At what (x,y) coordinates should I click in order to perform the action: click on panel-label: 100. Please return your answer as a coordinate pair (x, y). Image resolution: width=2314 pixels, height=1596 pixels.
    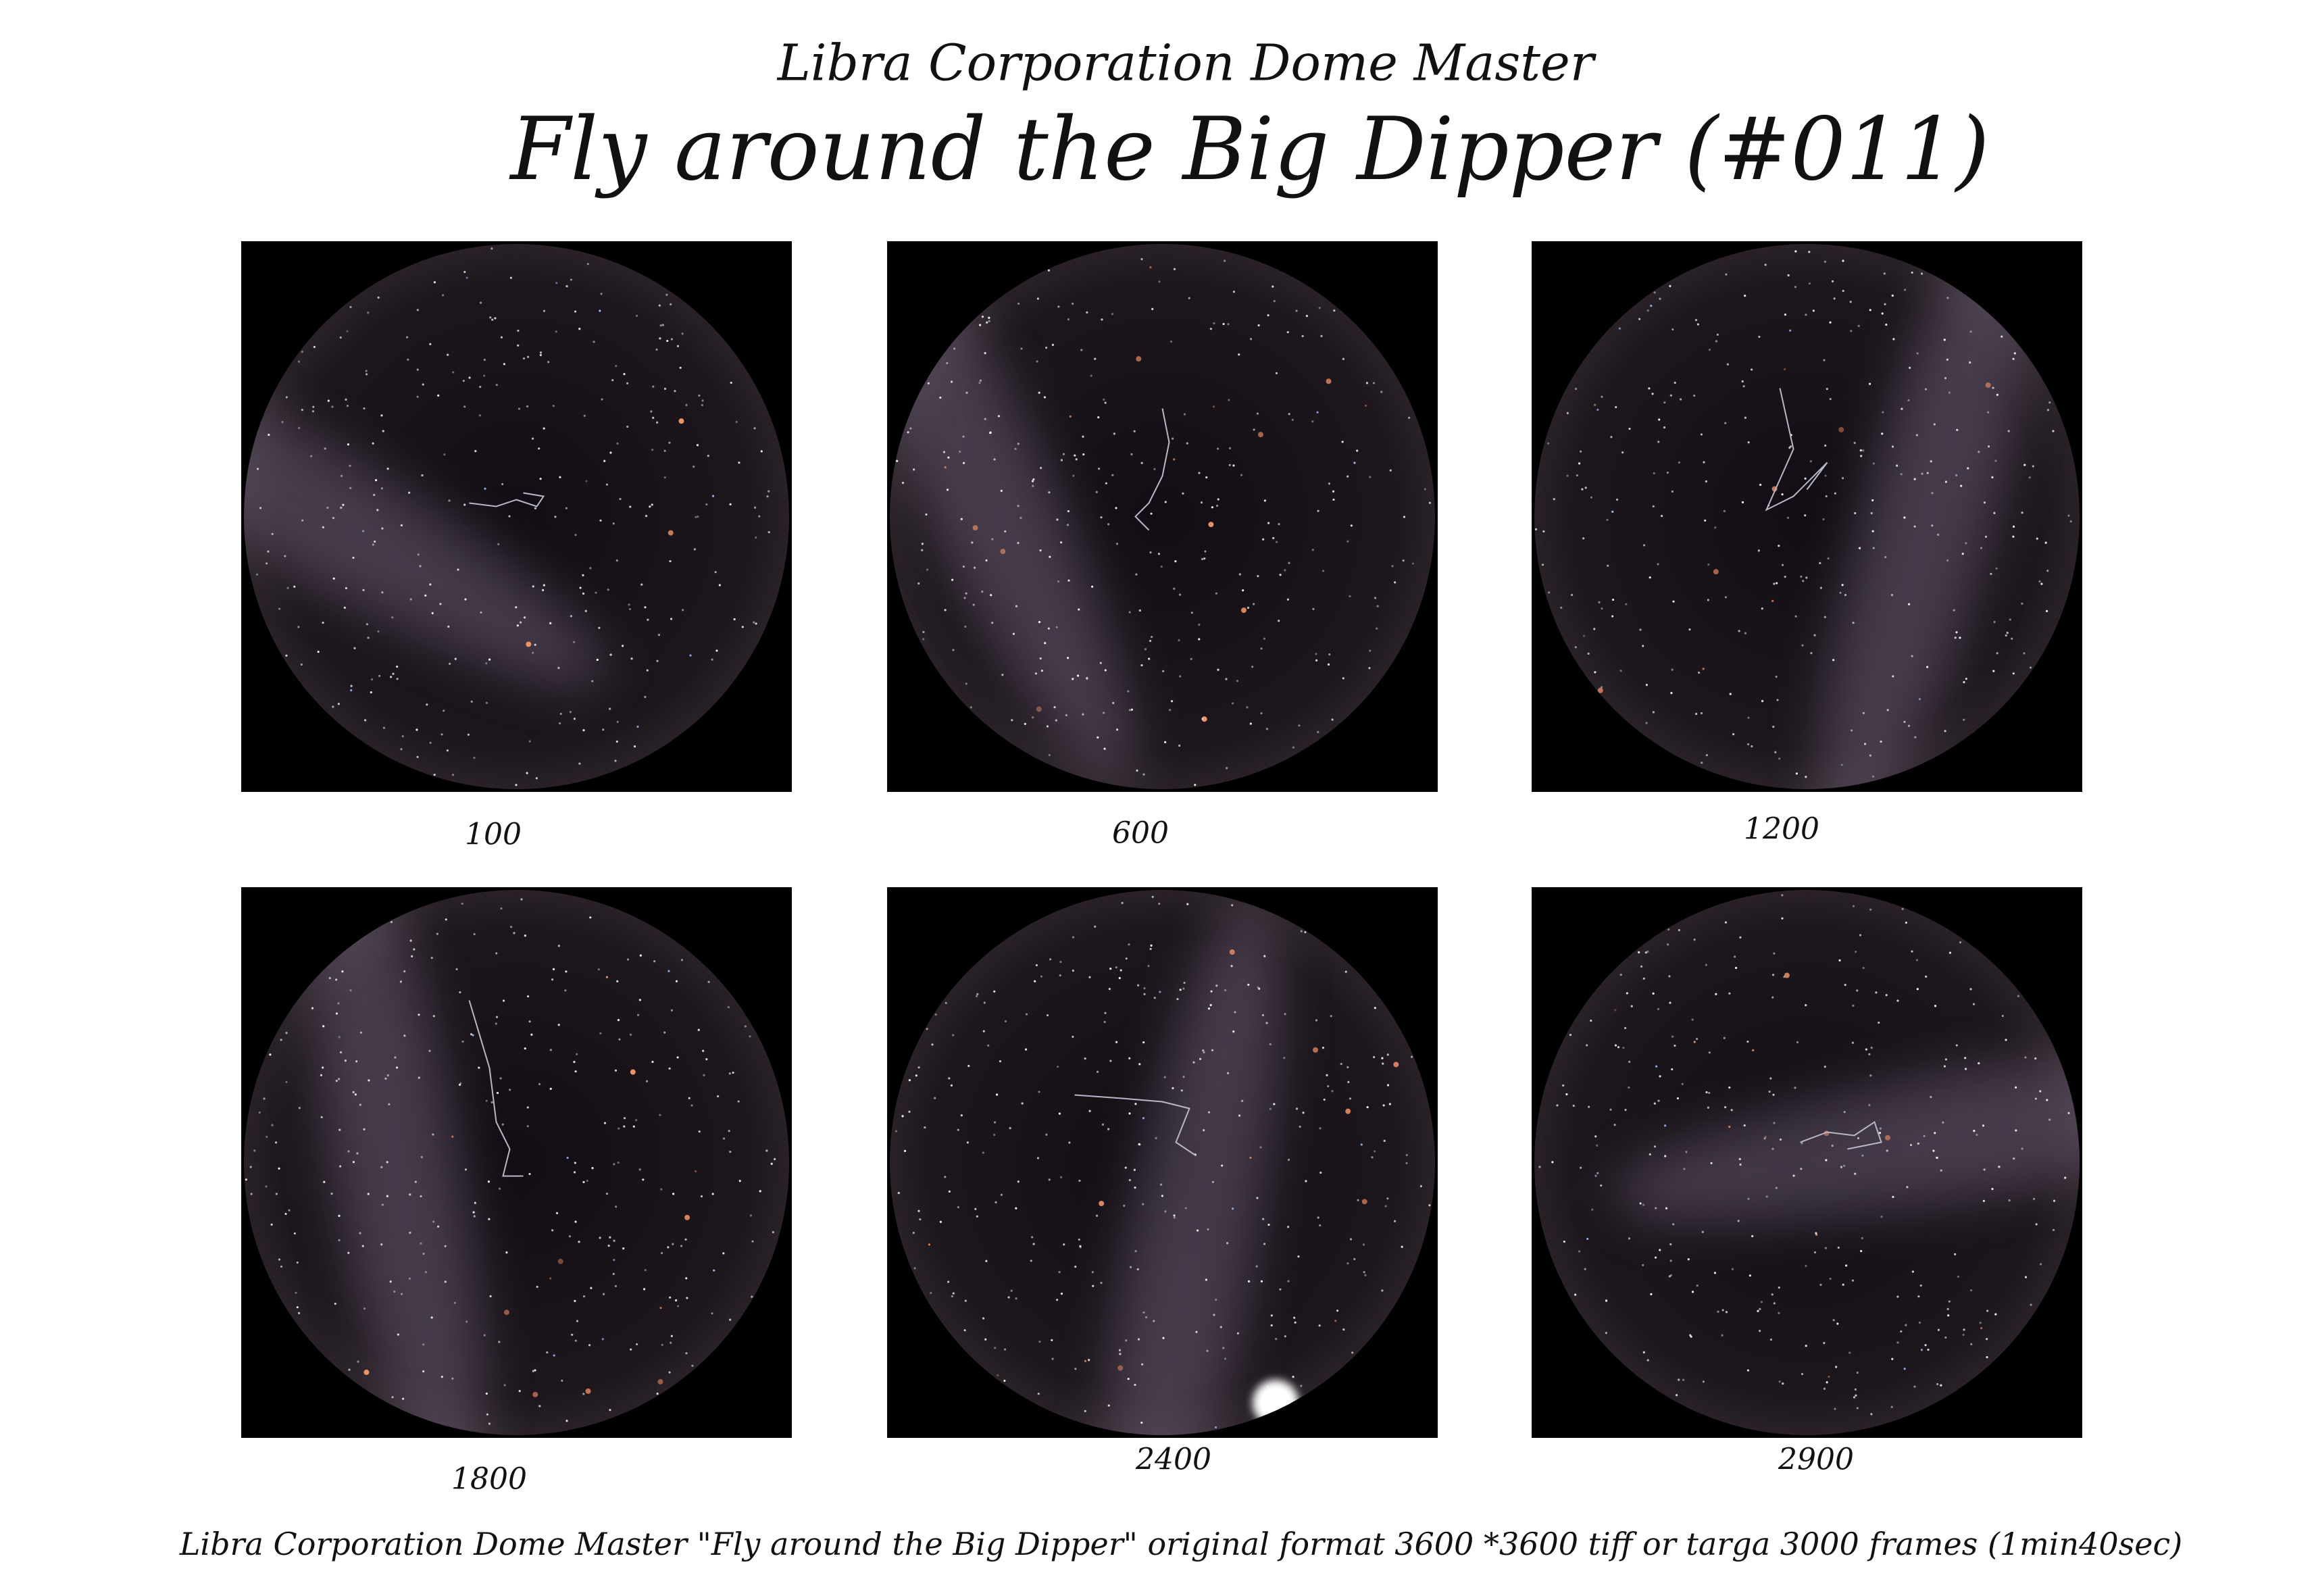
    Looking at the image, I should click on (494, 835).